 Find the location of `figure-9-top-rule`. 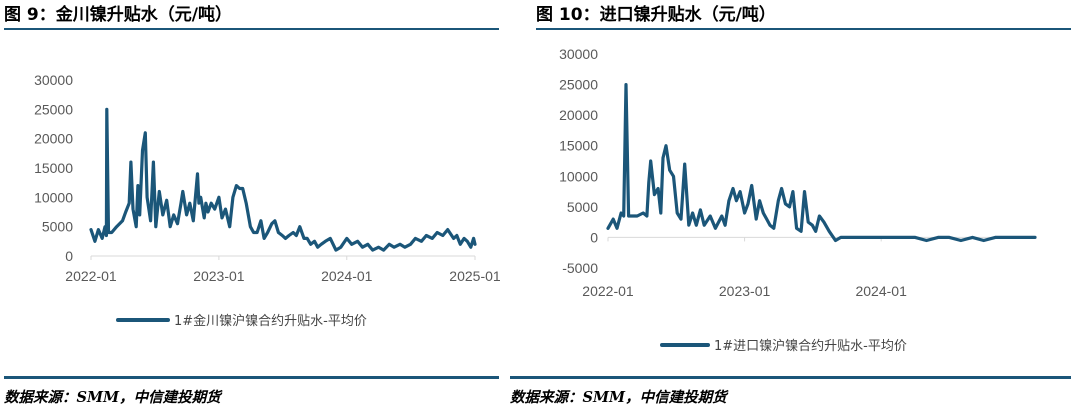

figure-9-top-rule is located at coordinates (251, 29).